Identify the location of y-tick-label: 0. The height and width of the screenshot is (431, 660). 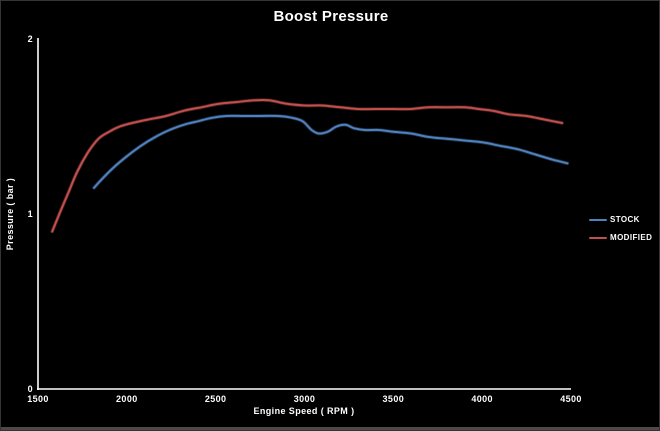
(30, 389).